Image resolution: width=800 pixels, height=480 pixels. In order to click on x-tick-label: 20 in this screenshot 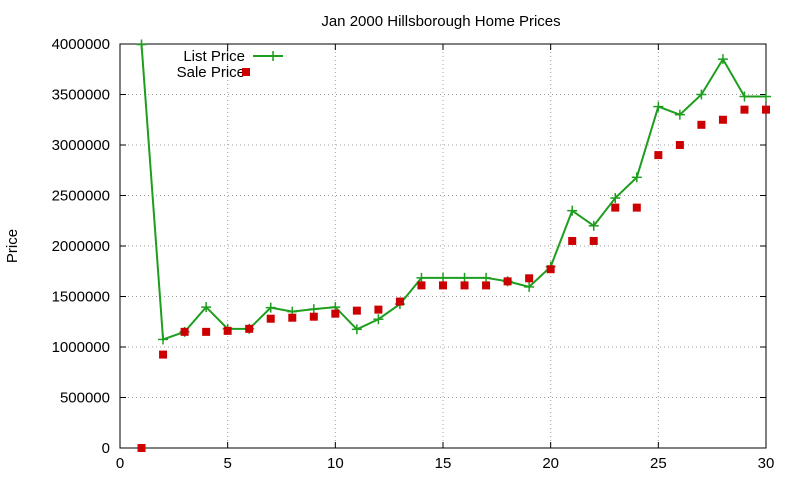, I will do `click(550, 463)`.